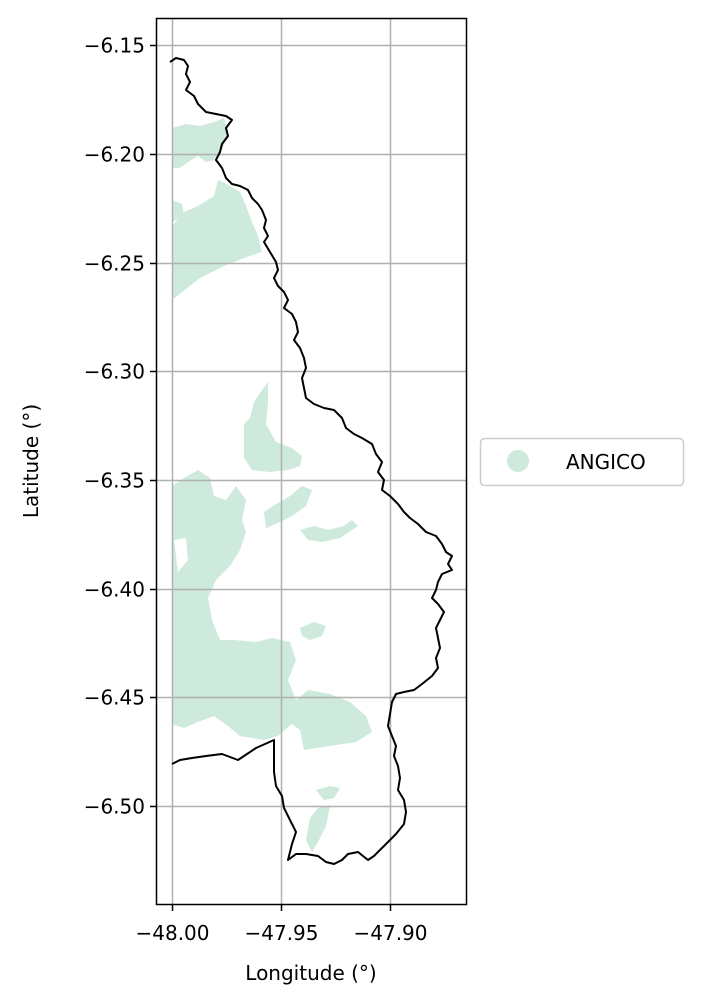  What do you see at coordinates (172, 933) in the screenshot?
I see `x-tick-label: −48.00` at bounding box center [172, 933].